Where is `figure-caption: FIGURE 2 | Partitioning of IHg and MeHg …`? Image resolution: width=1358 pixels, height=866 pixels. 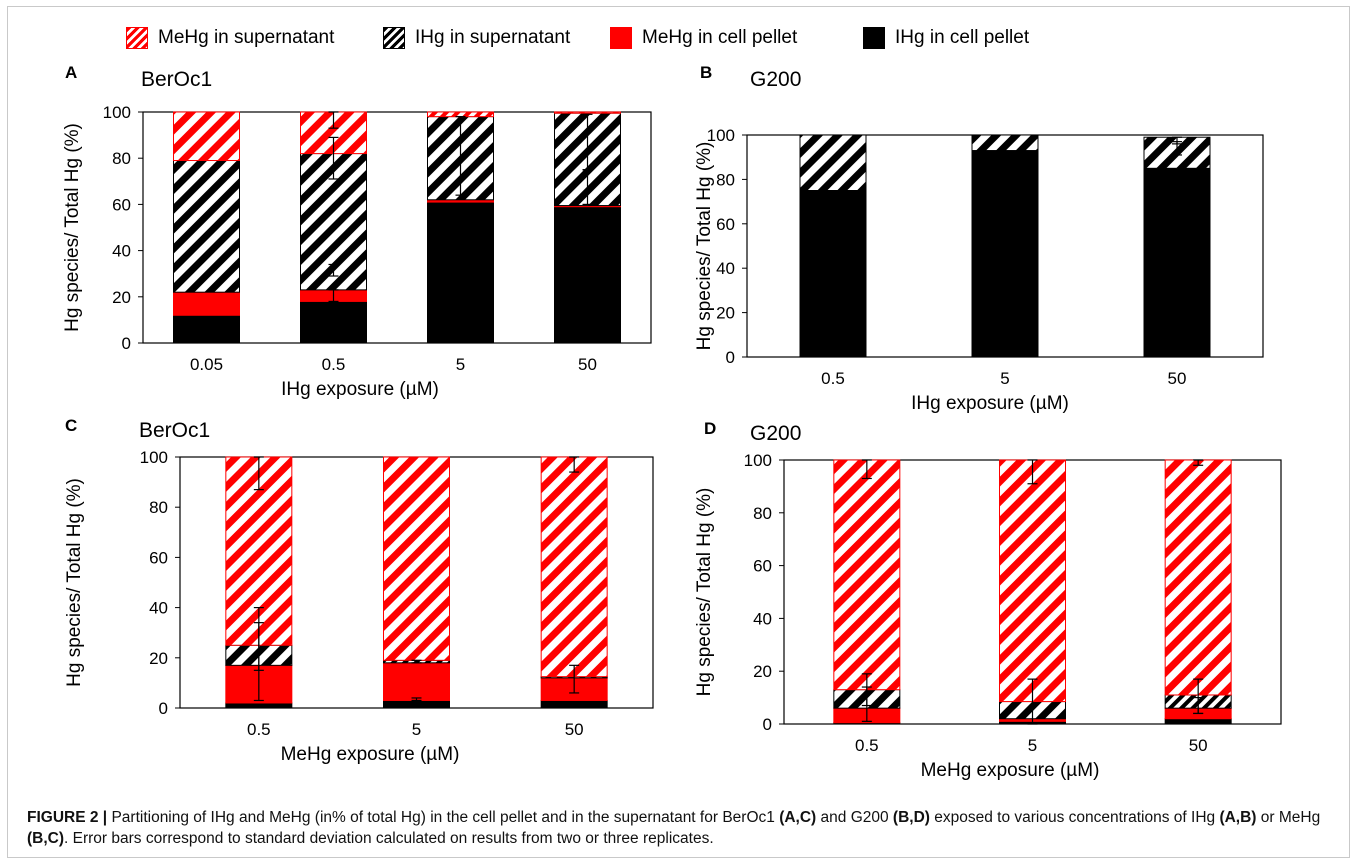
figure-caption: FIGURE 2 | Partitioning of IHg and MeHg … is located at coordinates (677, 828).